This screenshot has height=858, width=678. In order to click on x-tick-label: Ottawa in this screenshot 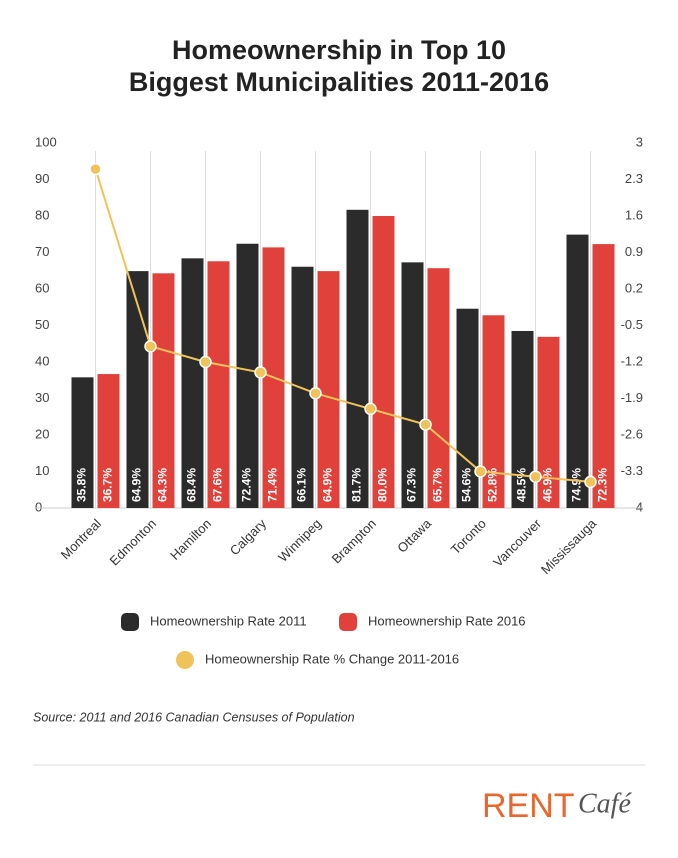, I will do `click(414, 535)`.